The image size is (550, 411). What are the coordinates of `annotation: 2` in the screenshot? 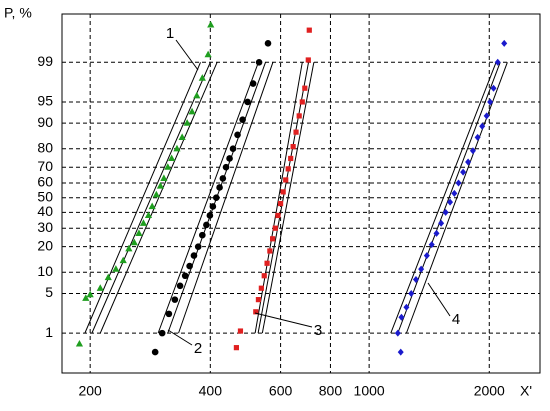 It's located at (198, 348).